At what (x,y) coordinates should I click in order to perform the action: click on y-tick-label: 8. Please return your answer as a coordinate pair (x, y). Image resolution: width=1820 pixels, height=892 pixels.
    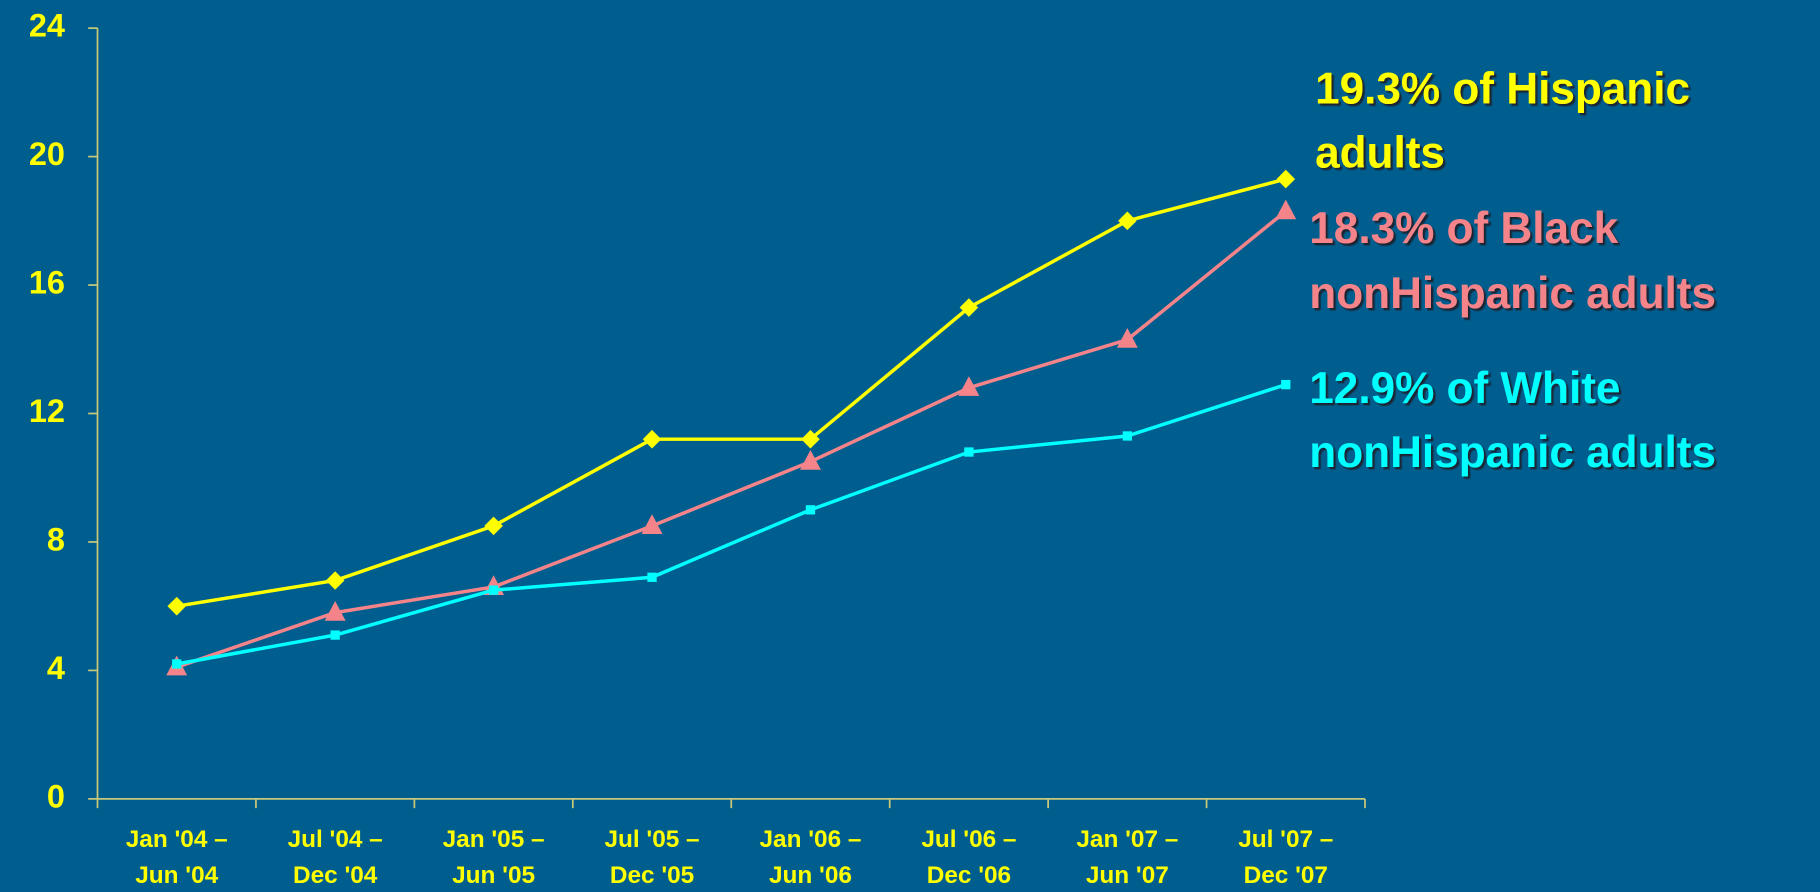
    Looking at the image, I should click on (56, 540).